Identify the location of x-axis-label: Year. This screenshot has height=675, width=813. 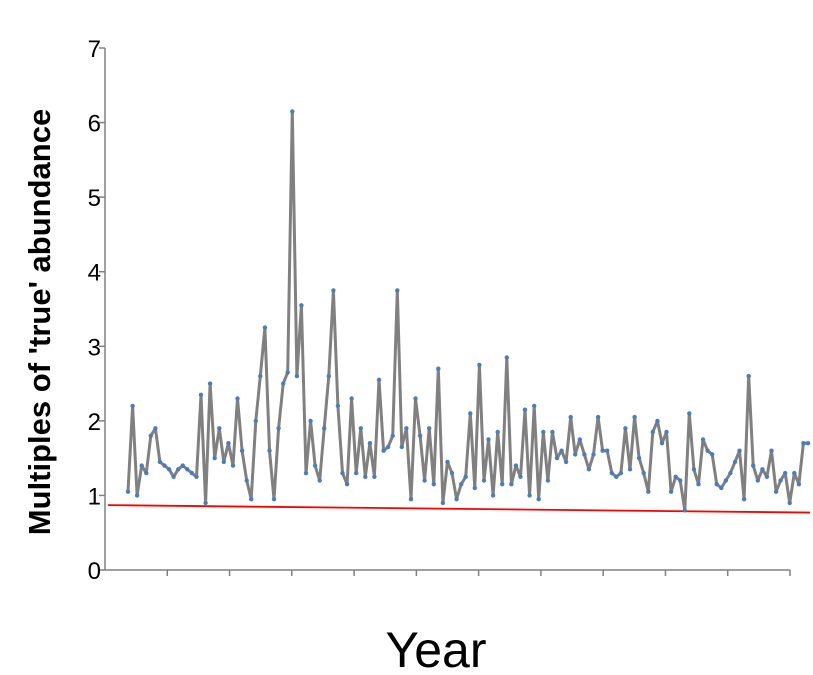
(435, 648).